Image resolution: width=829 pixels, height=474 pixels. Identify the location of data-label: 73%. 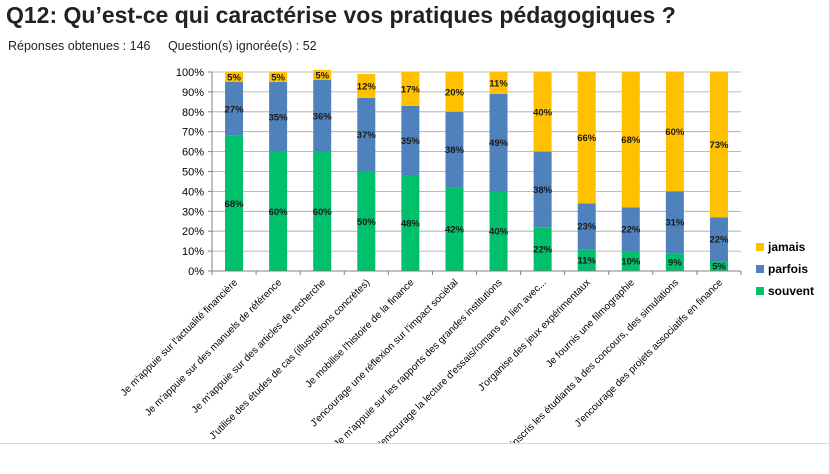
(719, 145).